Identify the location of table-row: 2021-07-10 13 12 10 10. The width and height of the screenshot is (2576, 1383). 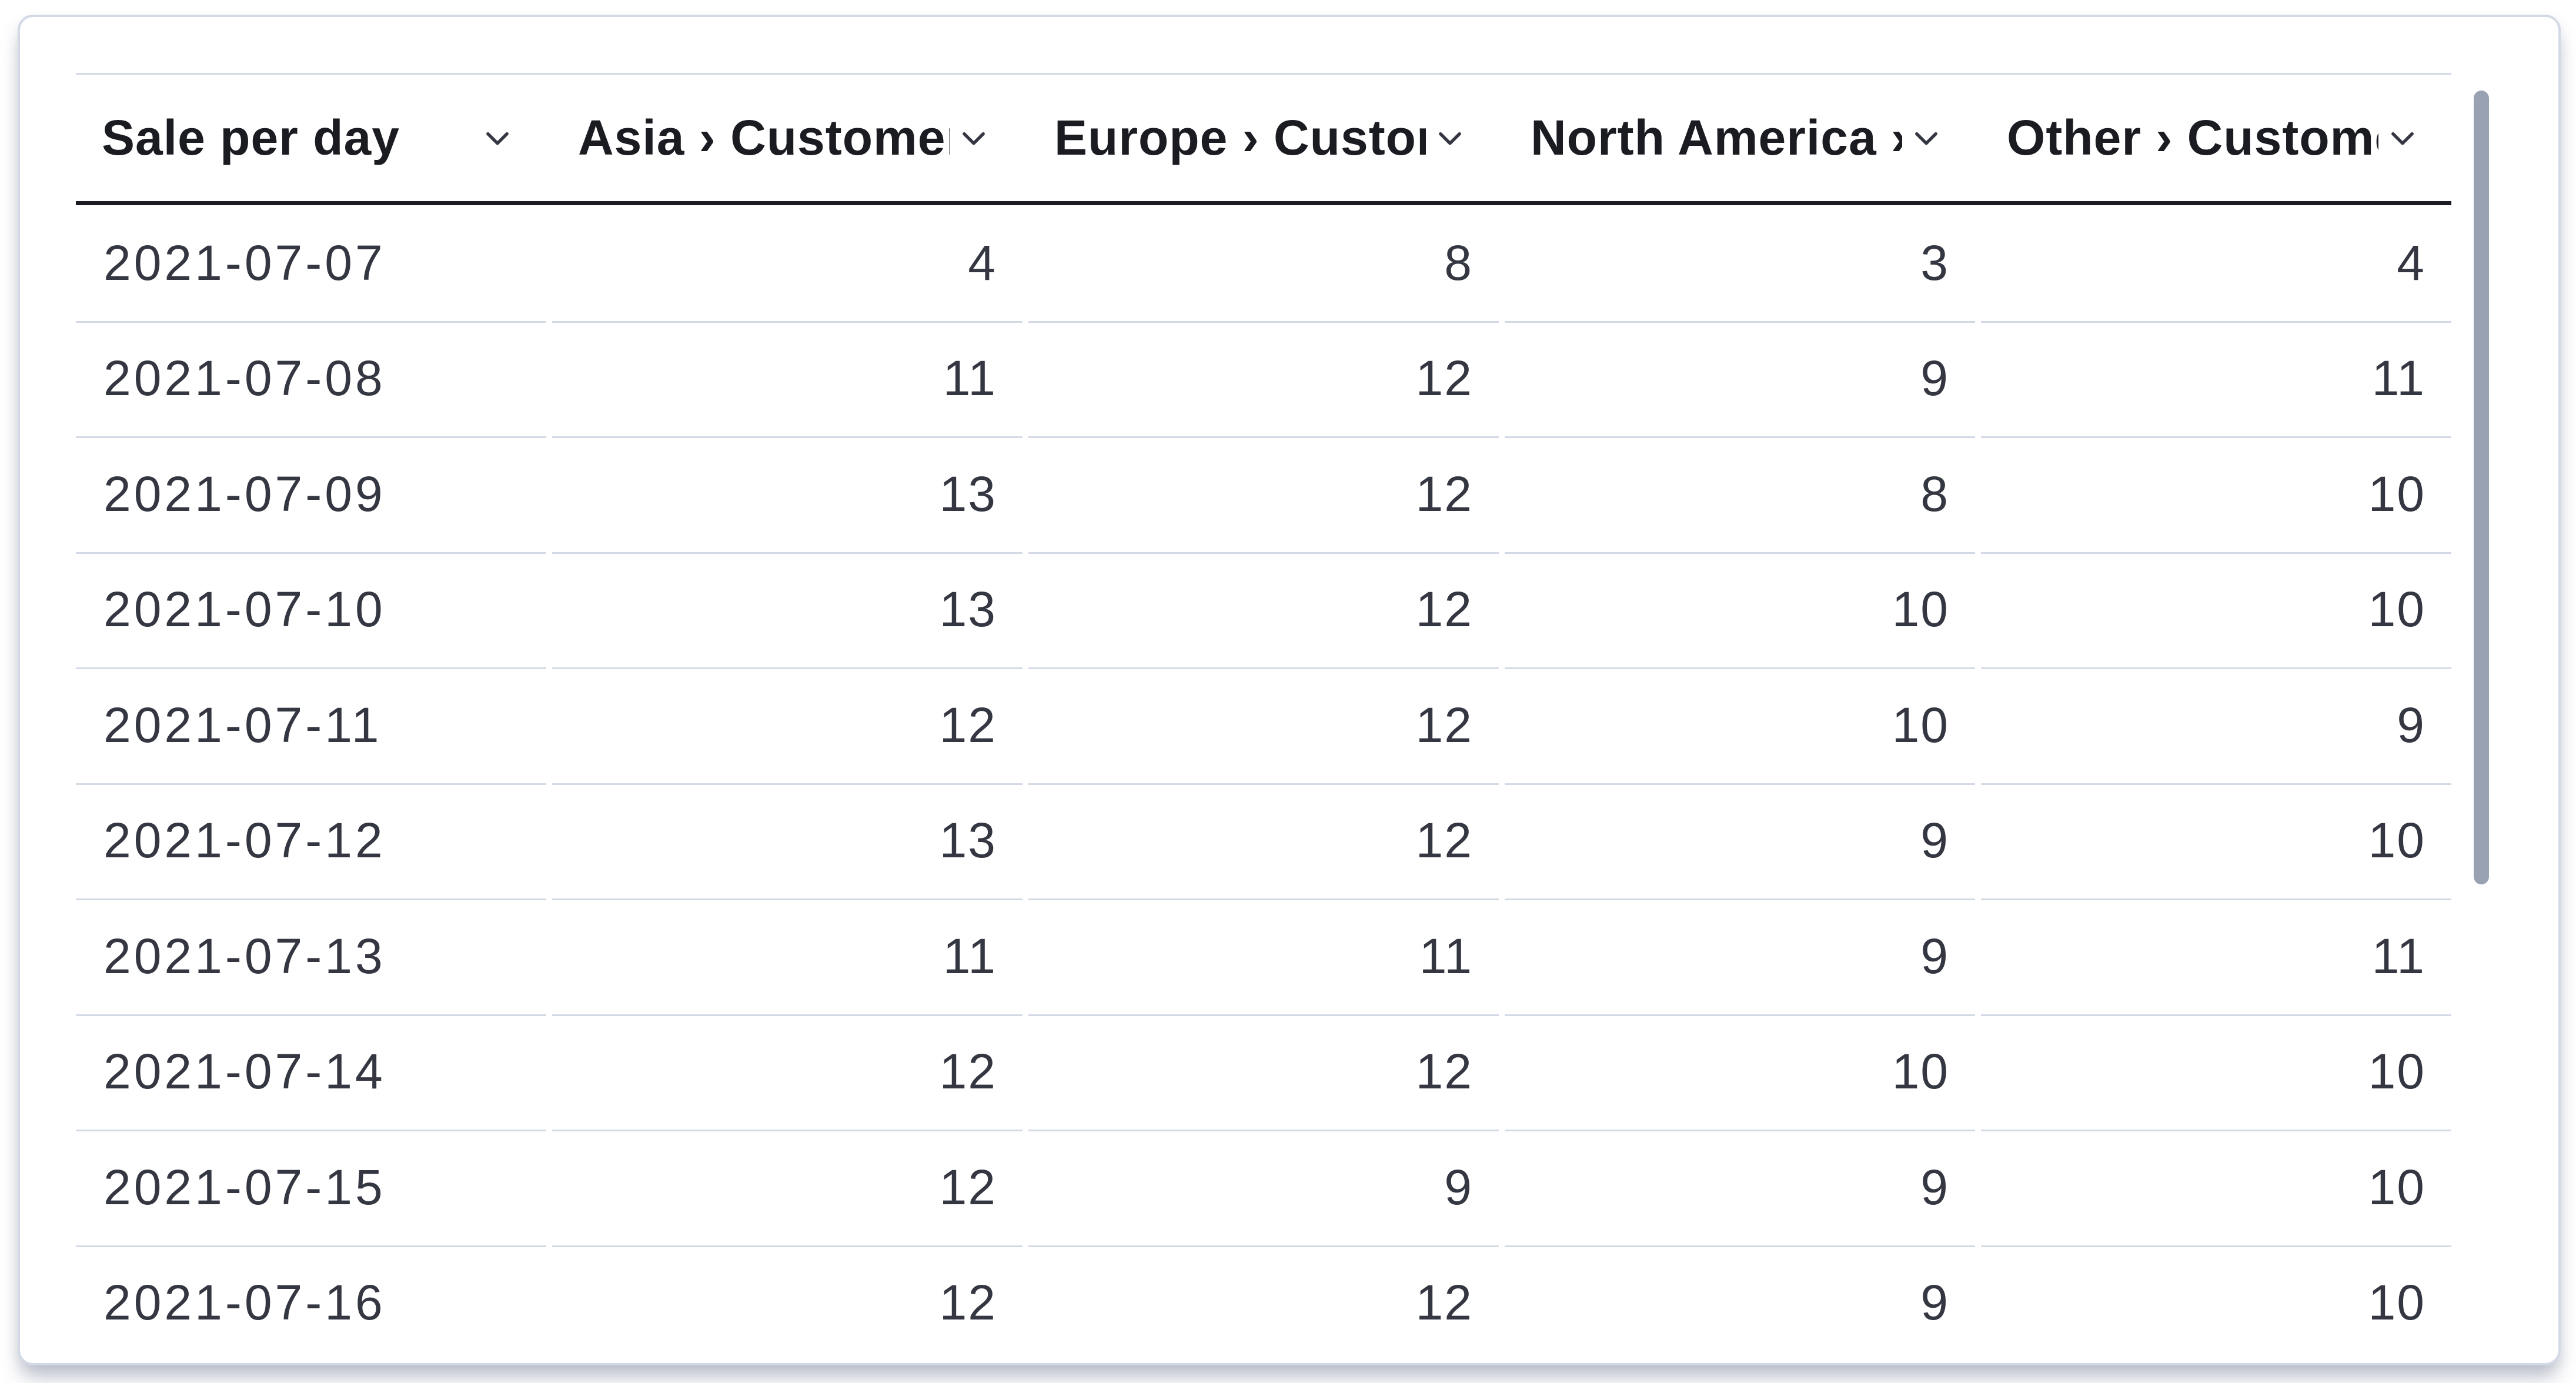
(1263, 610).